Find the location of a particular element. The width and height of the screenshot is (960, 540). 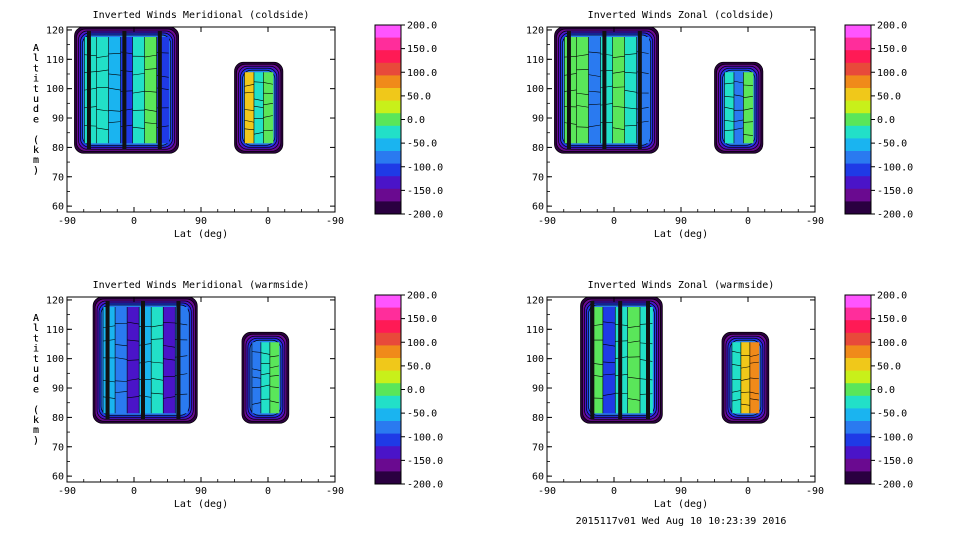

colorbar-label: 0.0 is located at coordinates (886, 390).